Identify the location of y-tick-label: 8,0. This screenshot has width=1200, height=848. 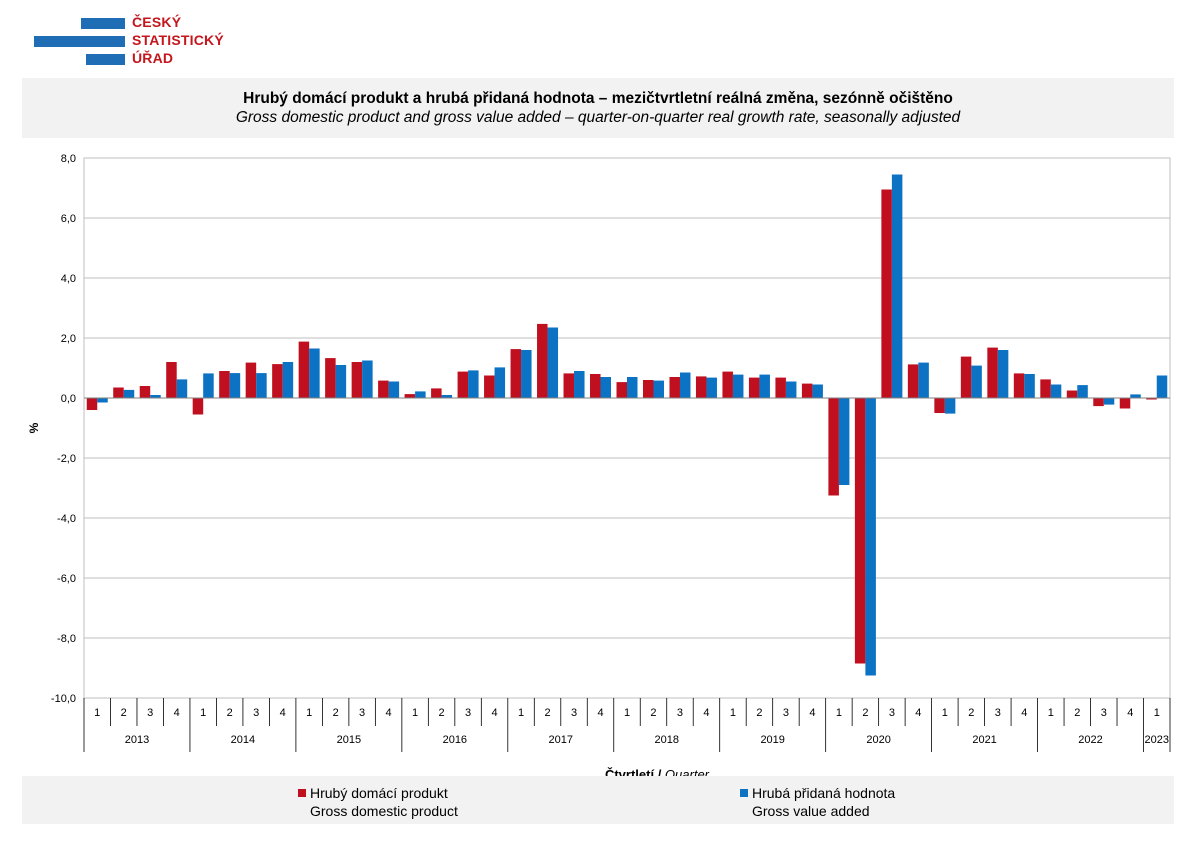
(68, 159).